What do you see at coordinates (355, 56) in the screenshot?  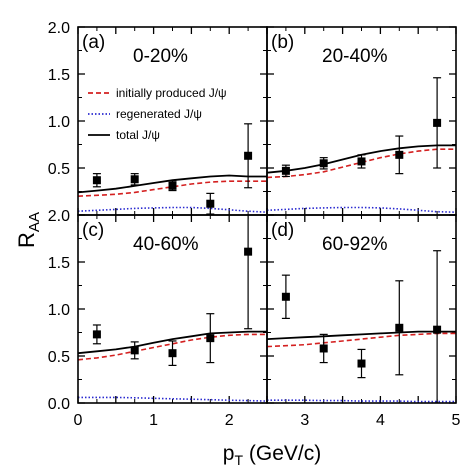 I see `centrality-label: 20-40%` at bounding box center [355, 56].